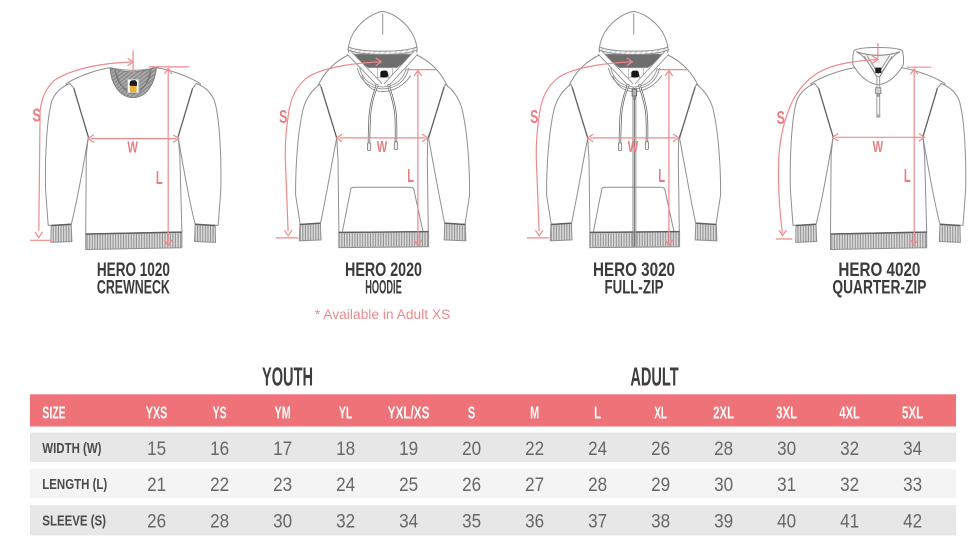 Image resolution: width=979 pixels, height=550 pixels. Describe the element at coordinates (534, 521) in the screenshot. I see `svg-text: 36` at that location.